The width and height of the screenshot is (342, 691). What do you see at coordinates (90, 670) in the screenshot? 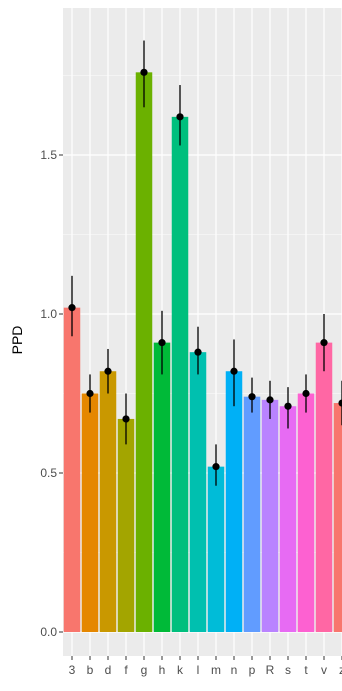
I see `x-tick-label: b` at bounding box center [90, 670].